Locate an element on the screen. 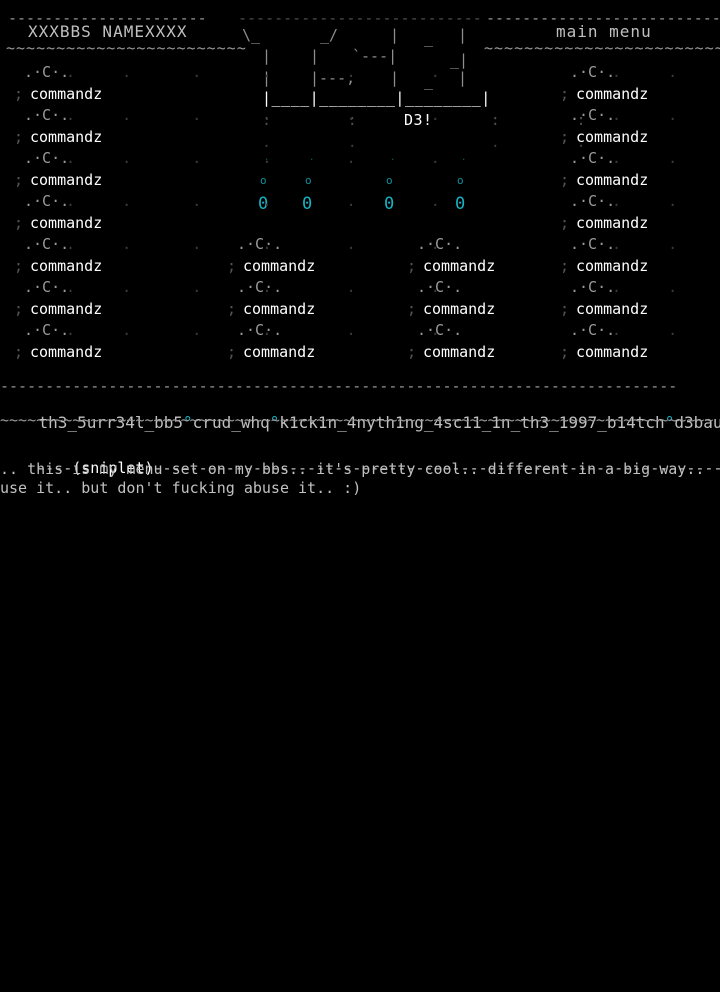 The image size is (720, 992). sidebar-item-commandz-c1-1: commandz is located at coordinates (66, 94).